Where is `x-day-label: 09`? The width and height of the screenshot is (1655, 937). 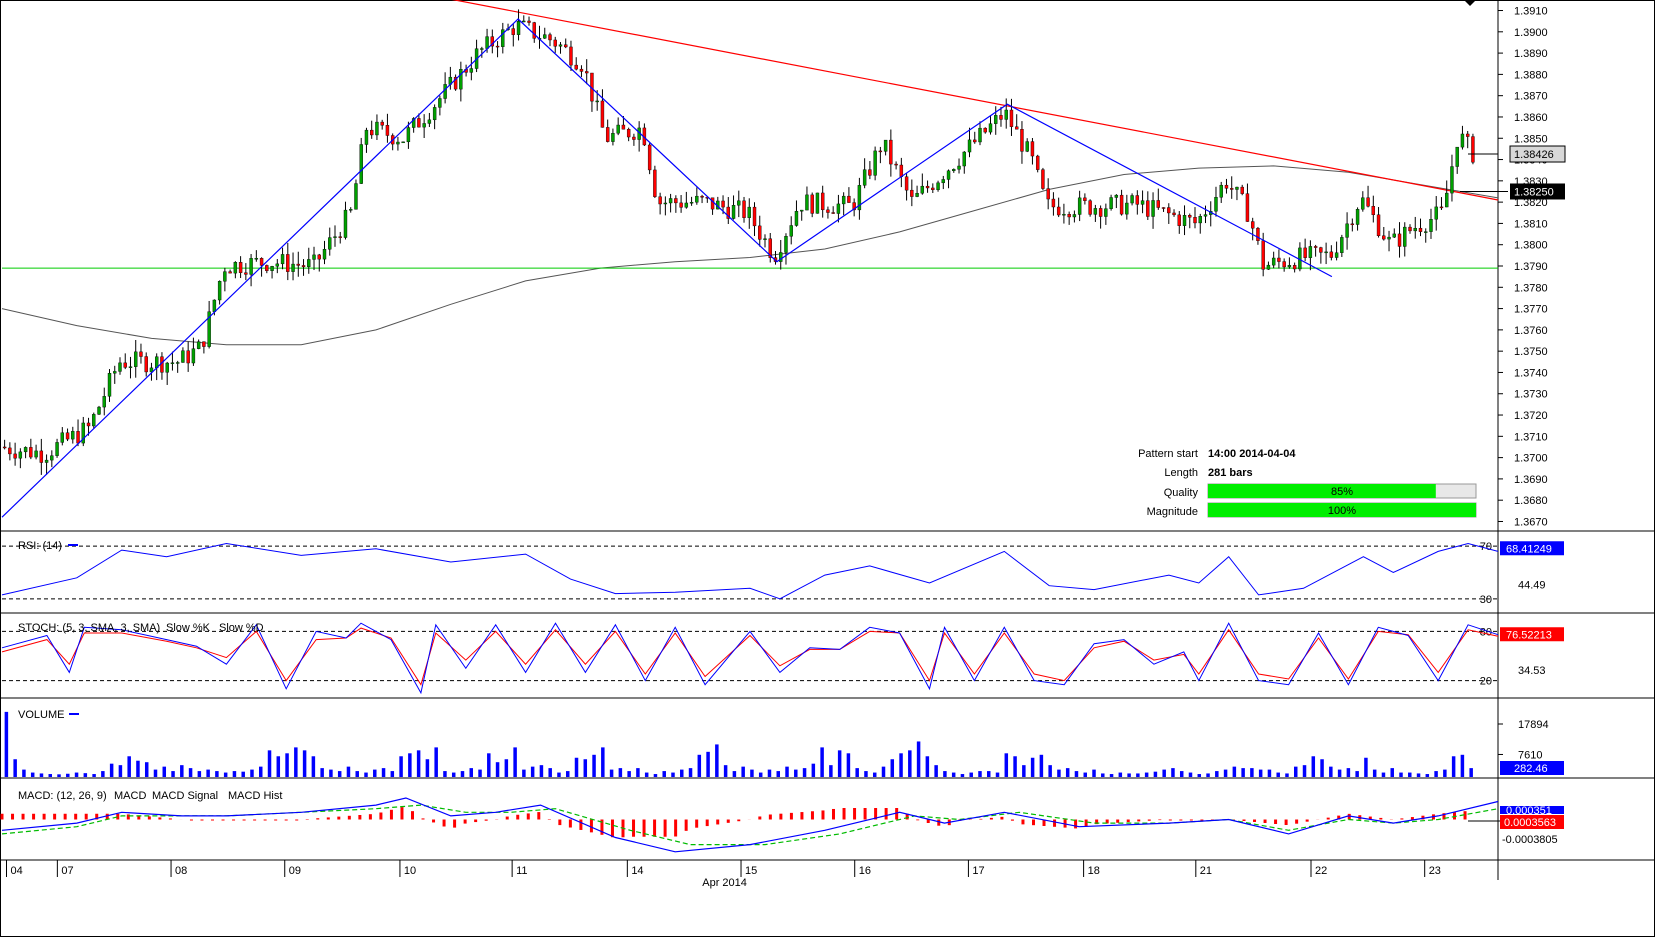
x-day-label: 09 is located at coordinates (295, 871).